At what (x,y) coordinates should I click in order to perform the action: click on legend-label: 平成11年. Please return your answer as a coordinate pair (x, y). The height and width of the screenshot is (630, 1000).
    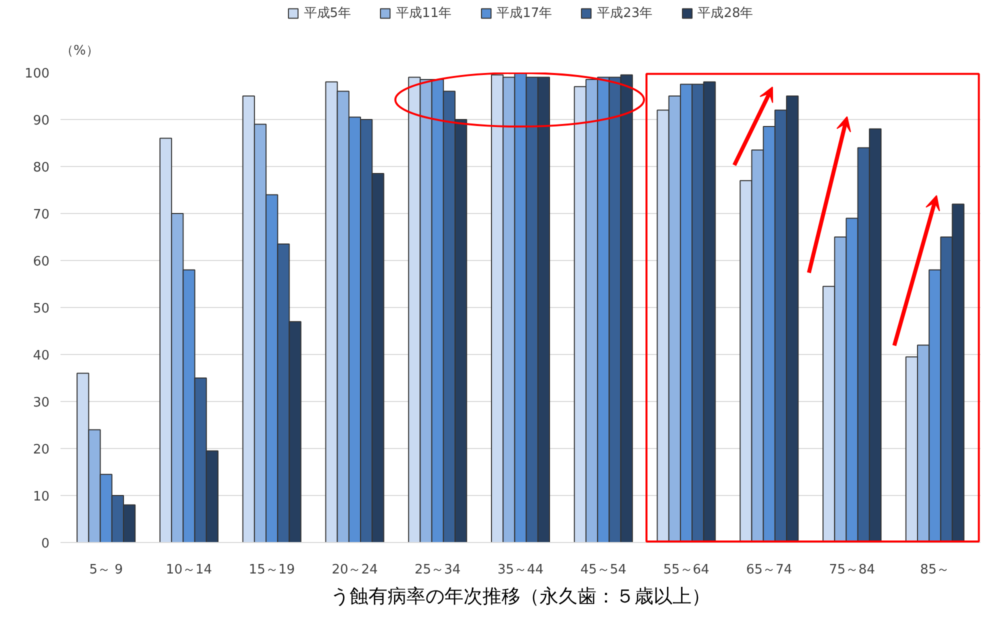
    Looking at the image, I should click on (424, 13).